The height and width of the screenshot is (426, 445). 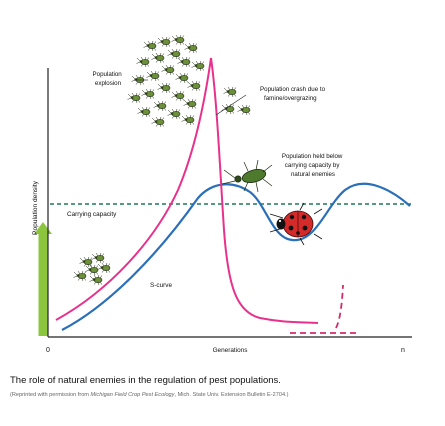 What do you see at coordinates (231, 105) in the screenshot?
I see `crash-pointer` at bounding box center [231, 105].